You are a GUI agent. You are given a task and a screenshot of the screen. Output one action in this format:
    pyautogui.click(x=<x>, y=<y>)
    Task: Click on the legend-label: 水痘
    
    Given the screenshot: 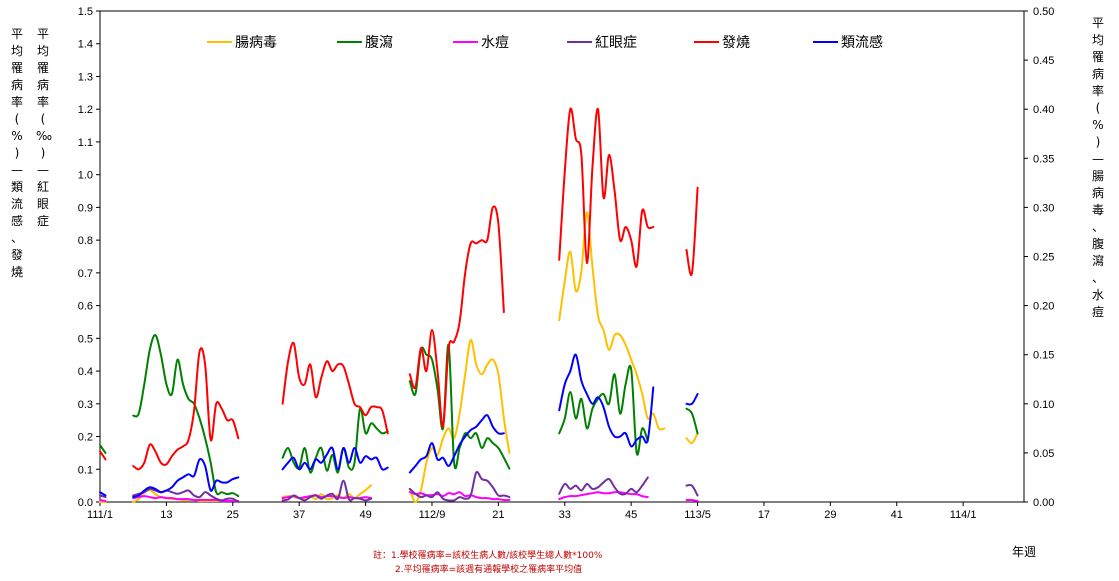 What is the action you would take?
    pyautogui.click(x=495, y=43)
    